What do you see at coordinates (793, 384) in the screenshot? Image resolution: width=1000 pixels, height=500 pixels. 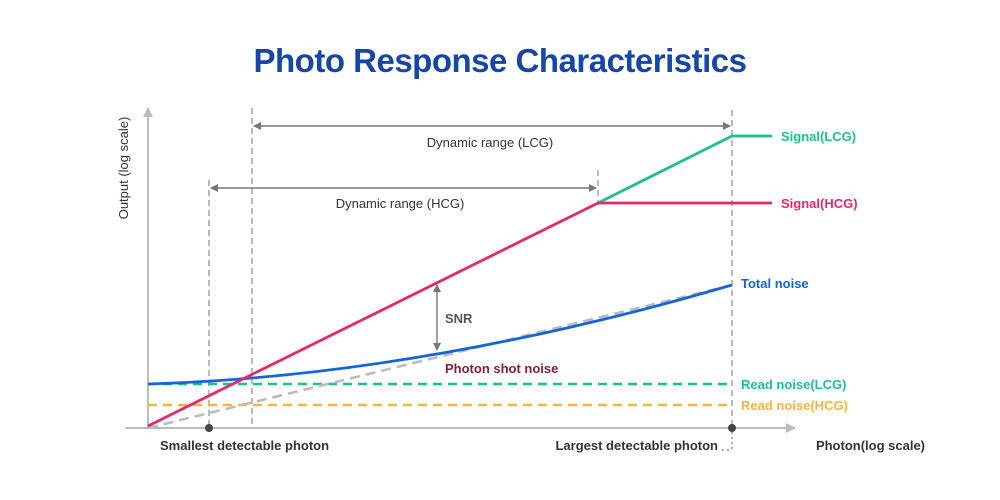 I see `read-noise-lcg-label: Read noise(LCG)` at bounding box center [793, 384].